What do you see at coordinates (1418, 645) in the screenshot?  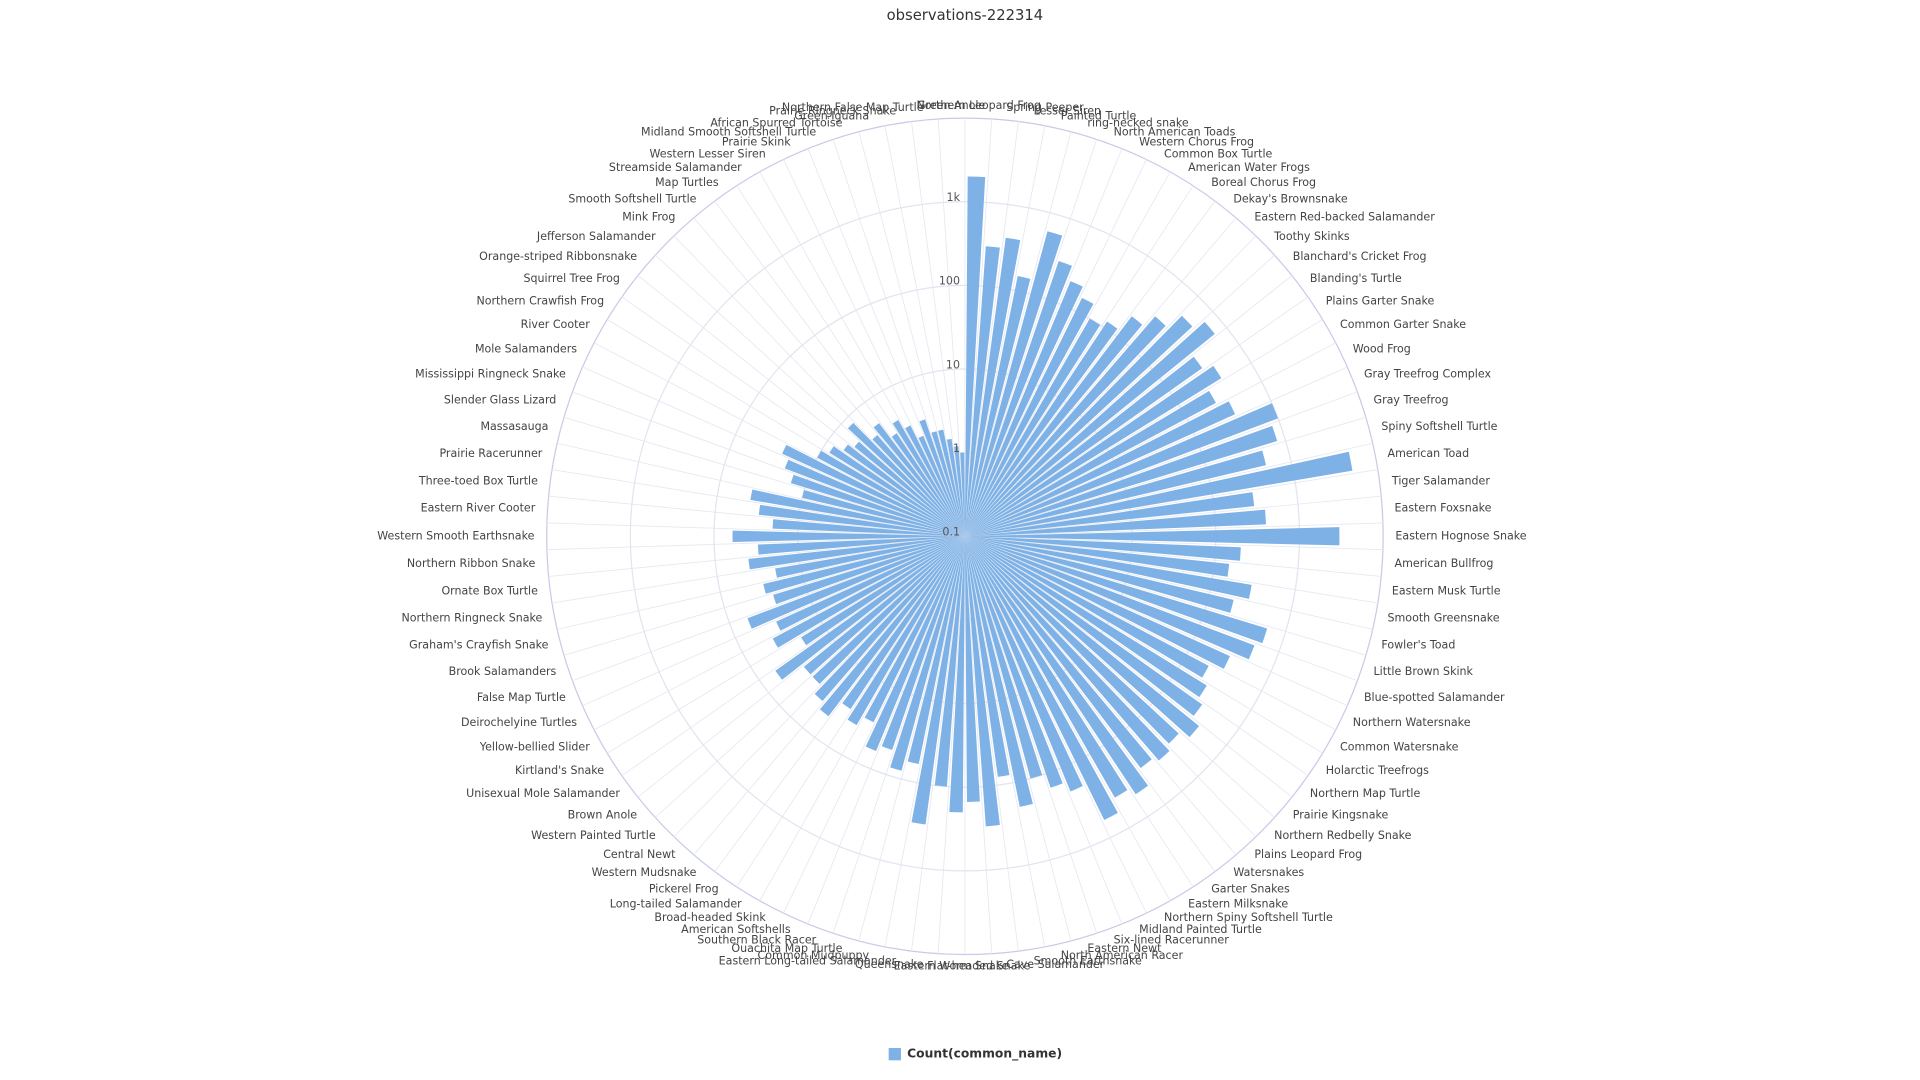 I see `category-label: Fowler's Toad` at bounding box center [1418, 645].